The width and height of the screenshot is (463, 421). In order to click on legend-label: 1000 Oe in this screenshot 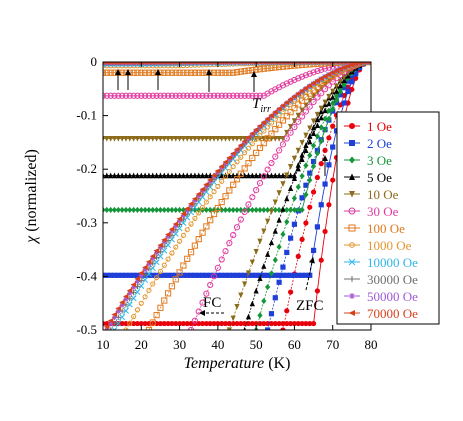, I will do `click(389, 245)`.